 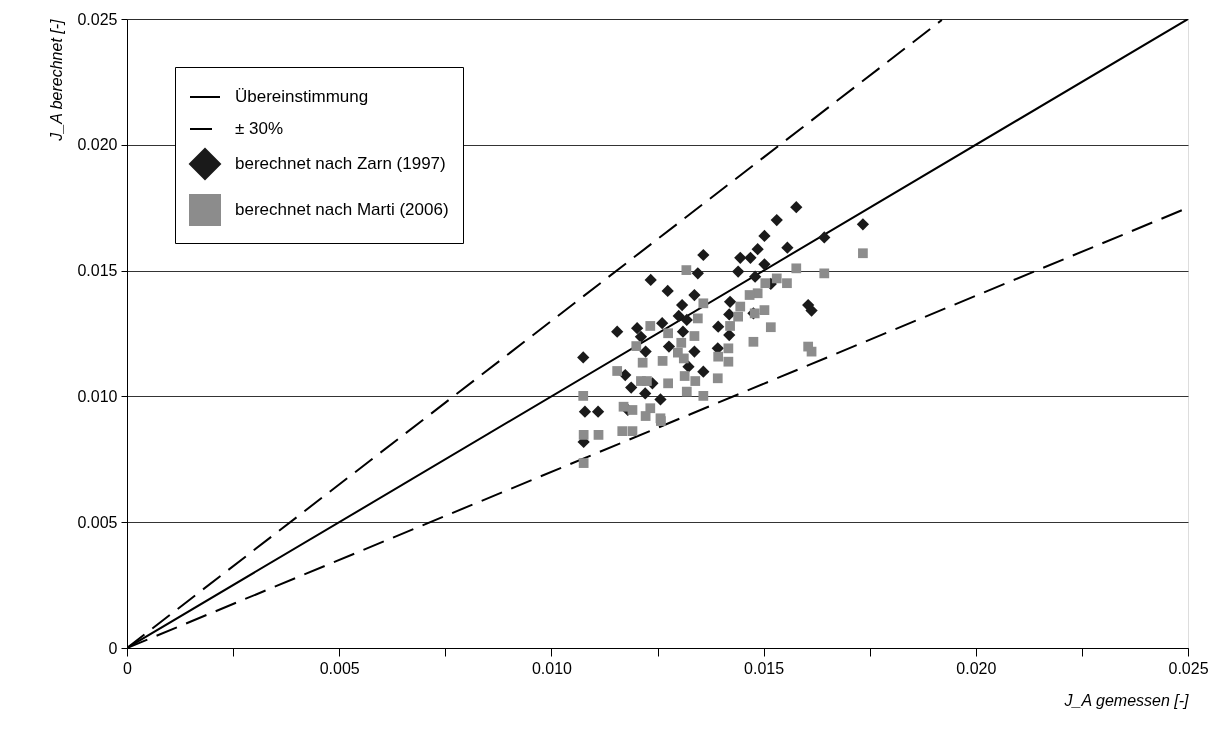 I want to click on y-tick-label: 0.025, so click(x=97, y=19).